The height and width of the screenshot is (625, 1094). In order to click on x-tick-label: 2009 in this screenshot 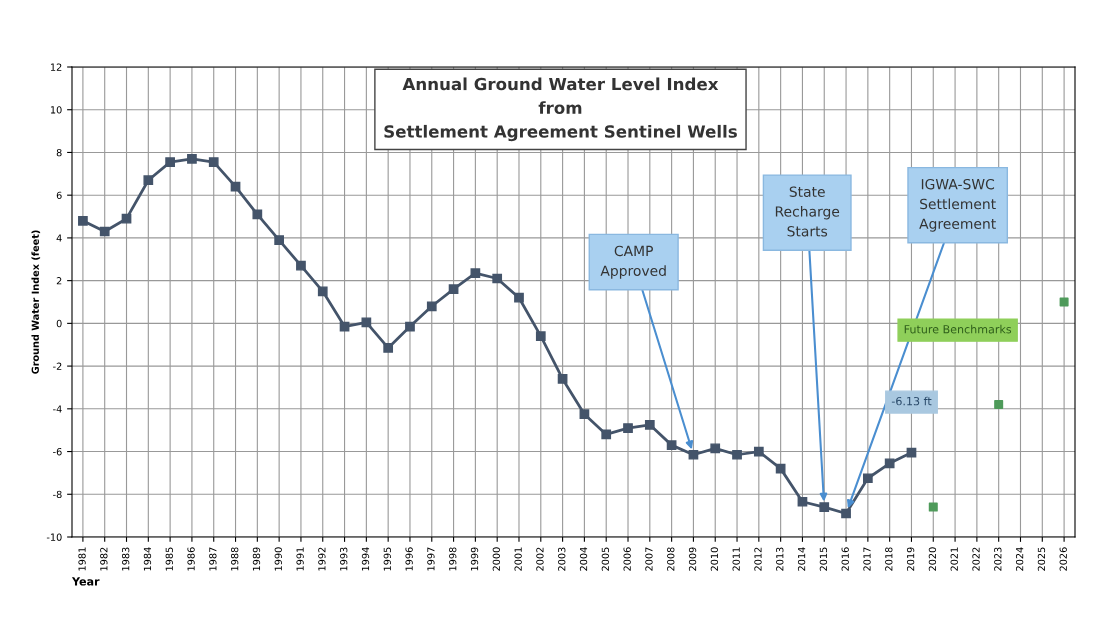, I will do `click(692, 559)`.